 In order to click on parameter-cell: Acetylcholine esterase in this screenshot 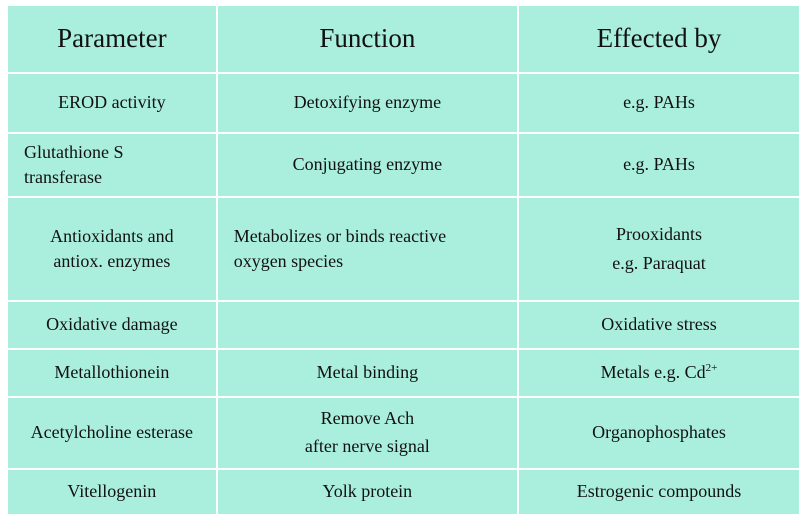, I will do `click(112, 433)`.